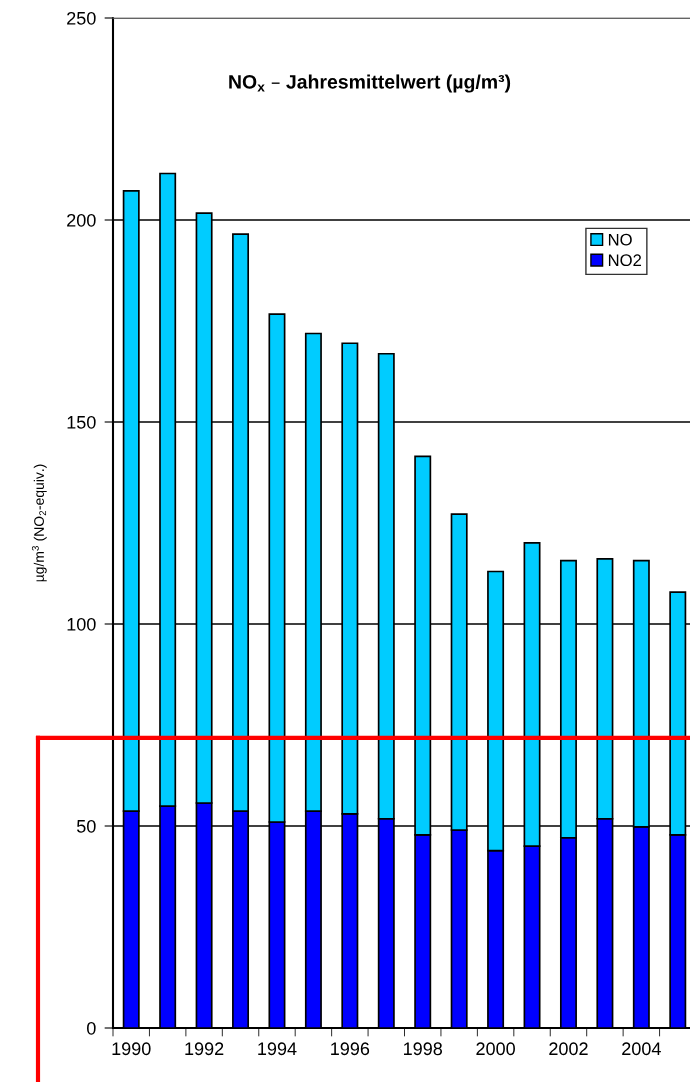 Image resolution: width=690 pixels, height=1082 pixels. I want to click on y-tick-label: 200, so click(81, 220).